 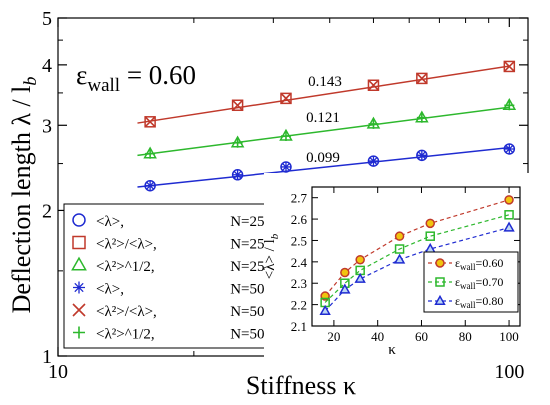 I want to click on x-axis-label: Stiffness κ, so click(x=301, y=385).